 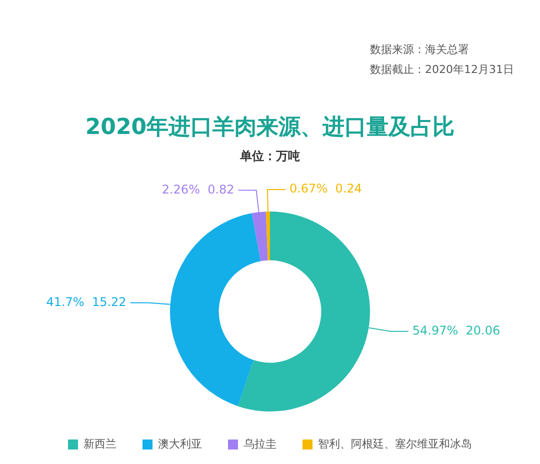 I want to click on chart-title: 2020年进口羊肉来源、进口量及占比, so click(x=270, y=128).